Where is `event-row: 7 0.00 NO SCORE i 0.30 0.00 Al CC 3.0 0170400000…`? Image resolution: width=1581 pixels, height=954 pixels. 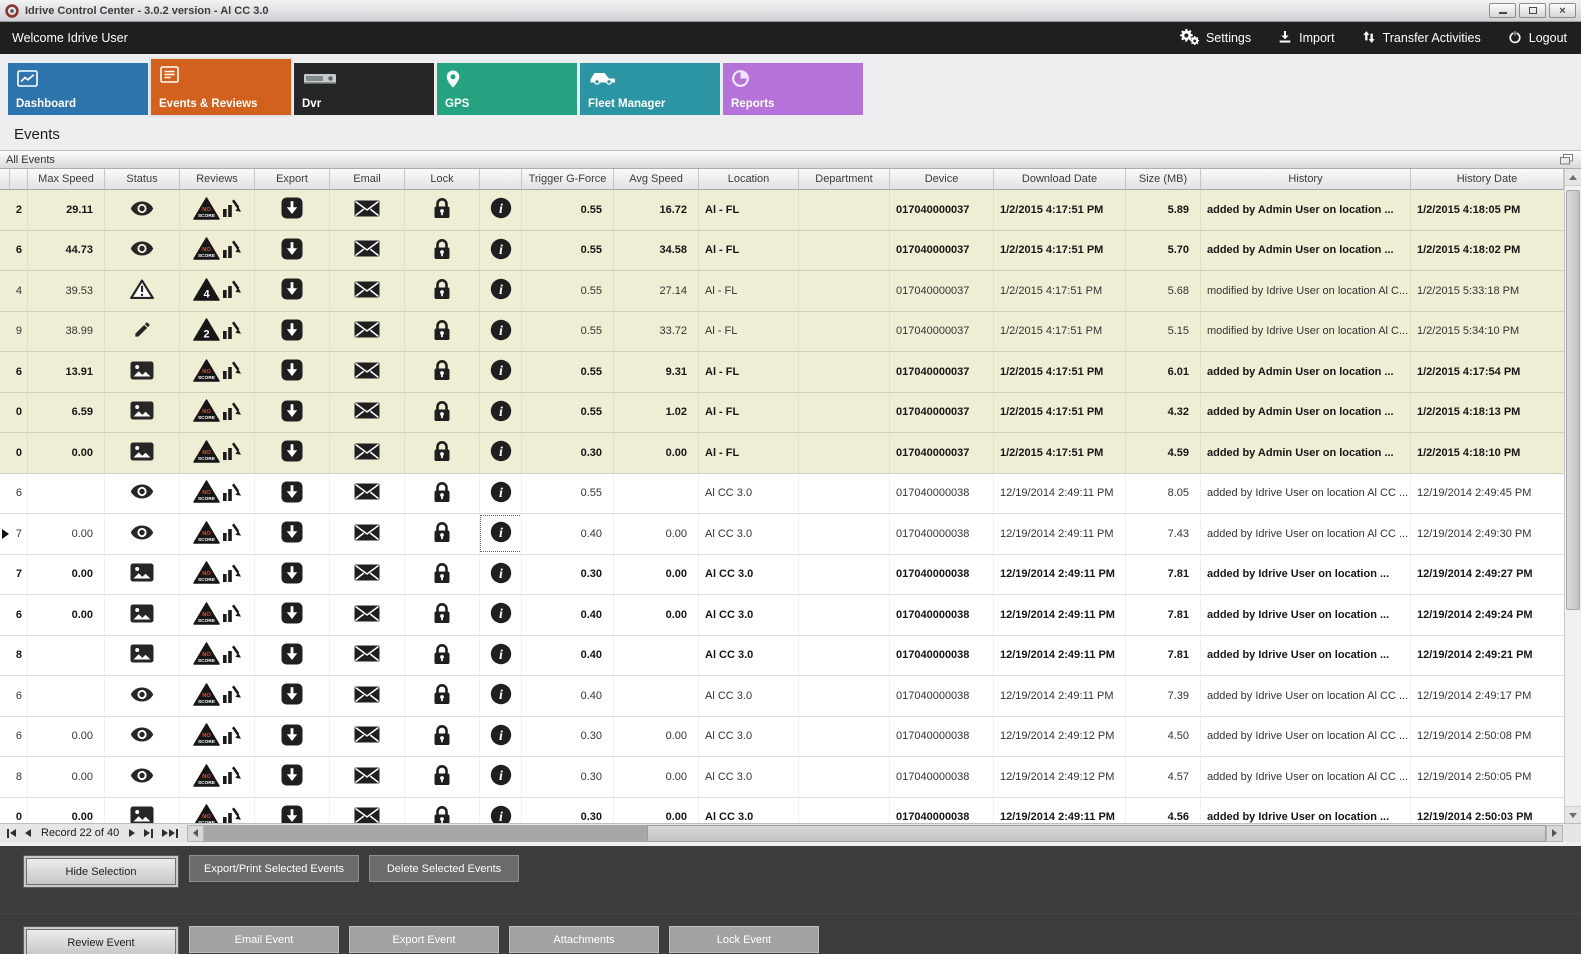
event-row: 7 0.00 NO SCORE i 0.30 0.00 Al CC 3.0 0170400000… is located at coordinates (782, 574).